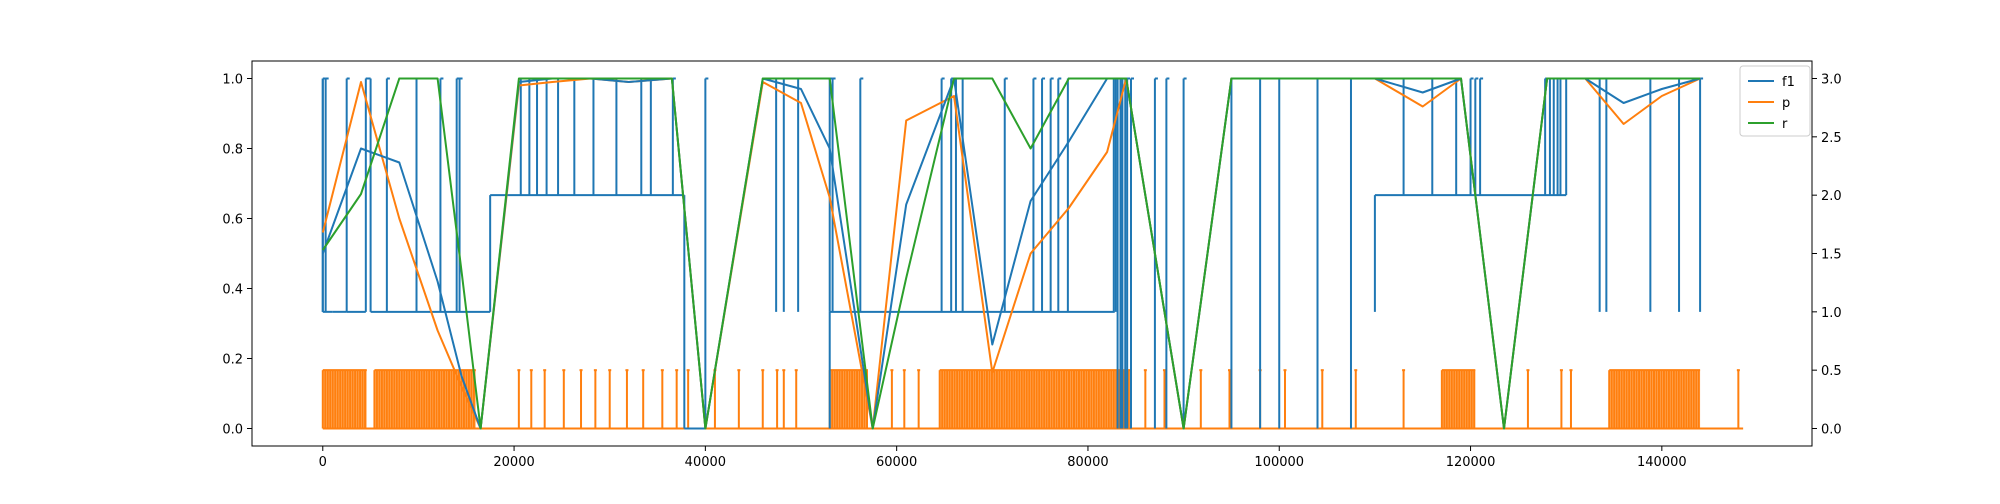 The width and height of the screenshot is (2000, 504). What do you see at coordinates (232, 430) in the screenshot?
I see `y-tick-label: 0.0` at bounding box center [232, 430].